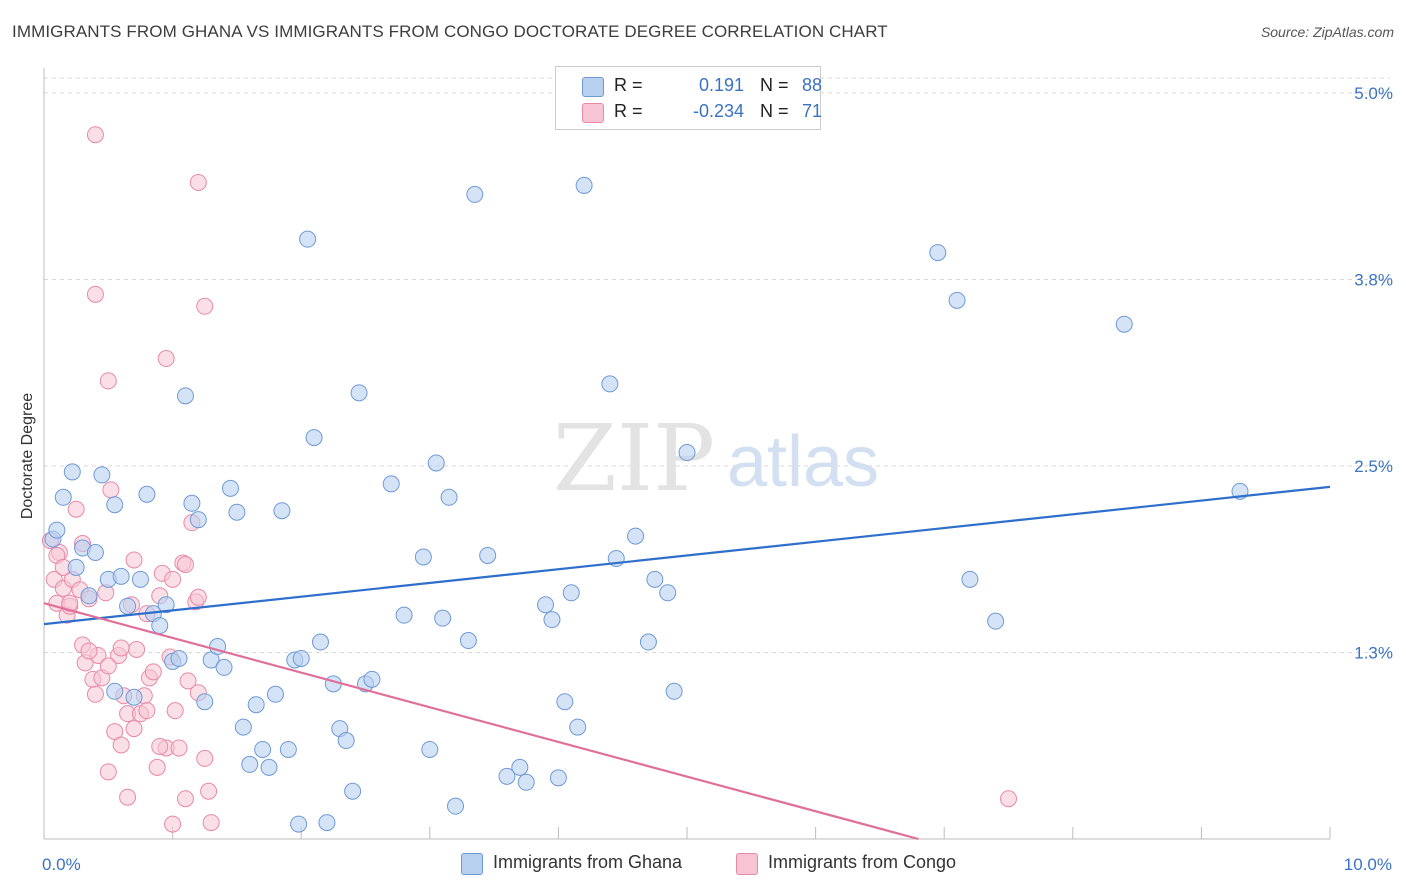 This screenshot has width=1406, height=892. What do you see at coordinates (1373, 466) in the screenshot?
I see `y-tick-label: 2.5%` at bounding box center [1373, 466].